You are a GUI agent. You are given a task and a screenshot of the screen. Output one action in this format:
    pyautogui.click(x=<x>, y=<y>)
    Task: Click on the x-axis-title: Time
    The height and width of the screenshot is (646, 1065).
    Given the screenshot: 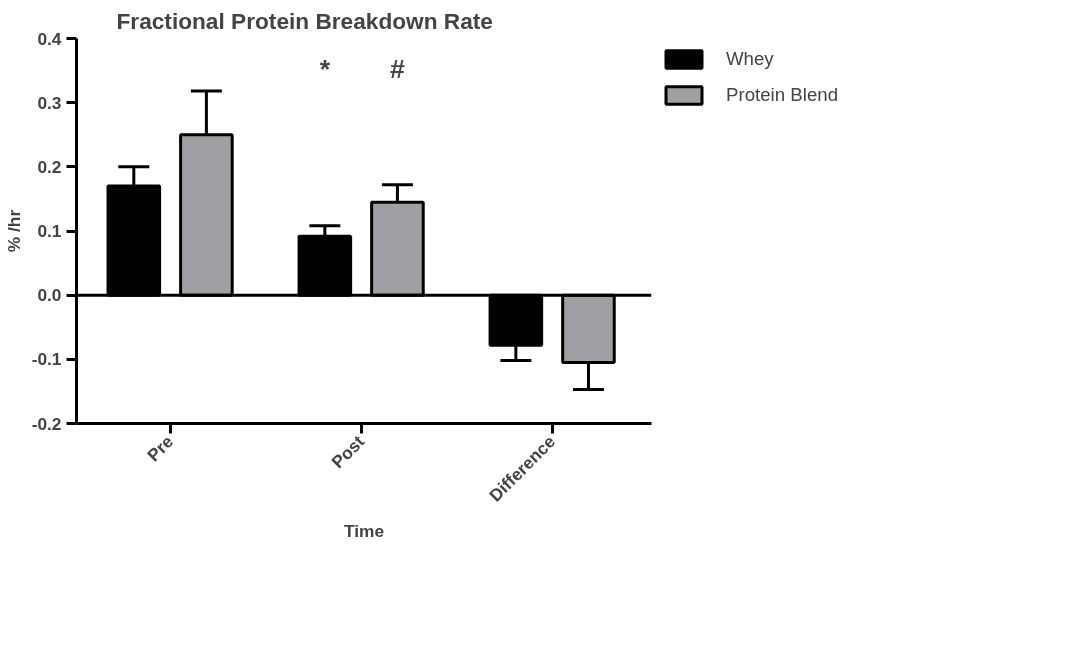 What is the action you would take?
    pyautogui.click(x=364, y=530)
    